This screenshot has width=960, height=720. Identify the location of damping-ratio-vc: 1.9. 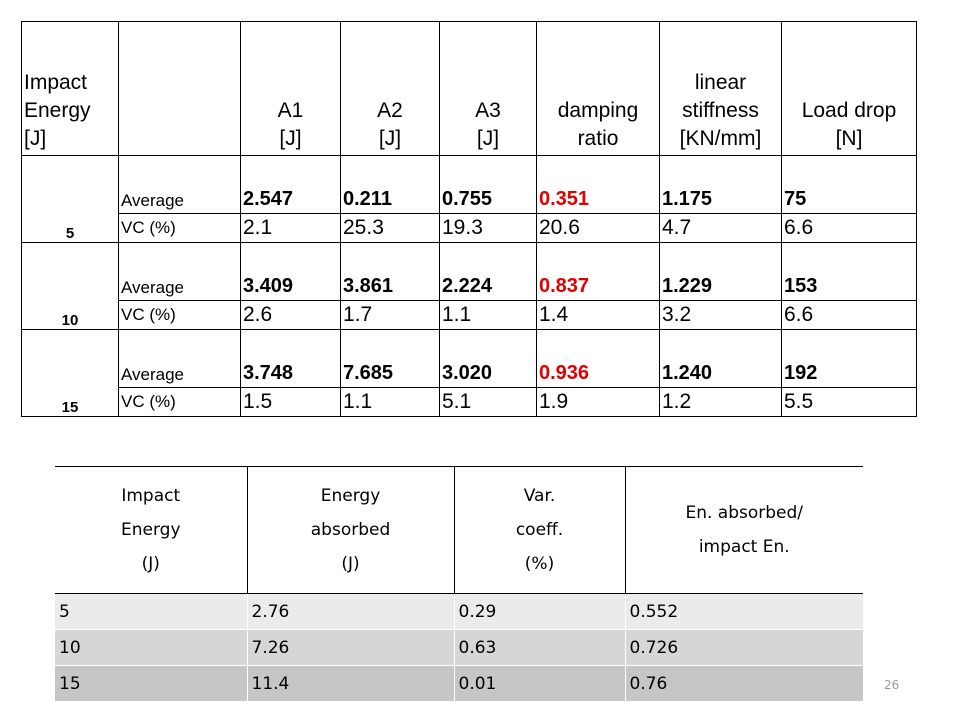
(598, 402).